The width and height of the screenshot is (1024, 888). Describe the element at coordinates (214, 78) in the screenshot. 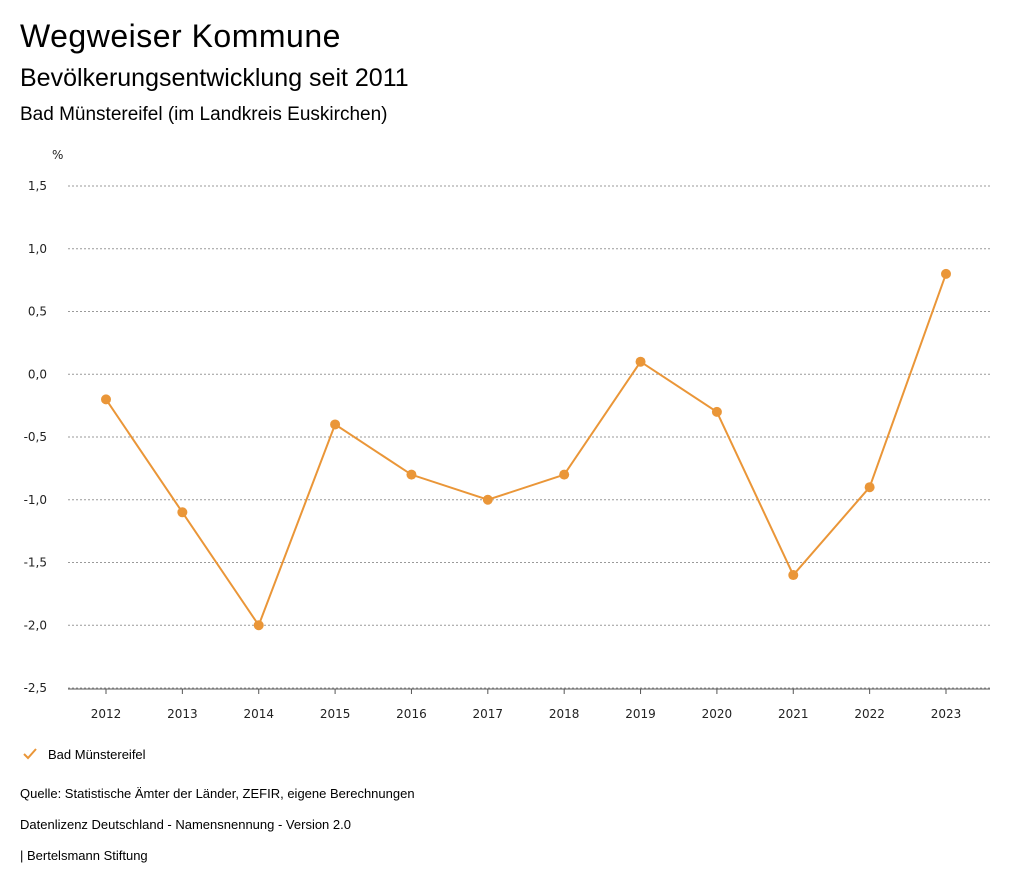

I see `chart-subtitle: Bevölkerungsentwicklung seit 2011` at that location.